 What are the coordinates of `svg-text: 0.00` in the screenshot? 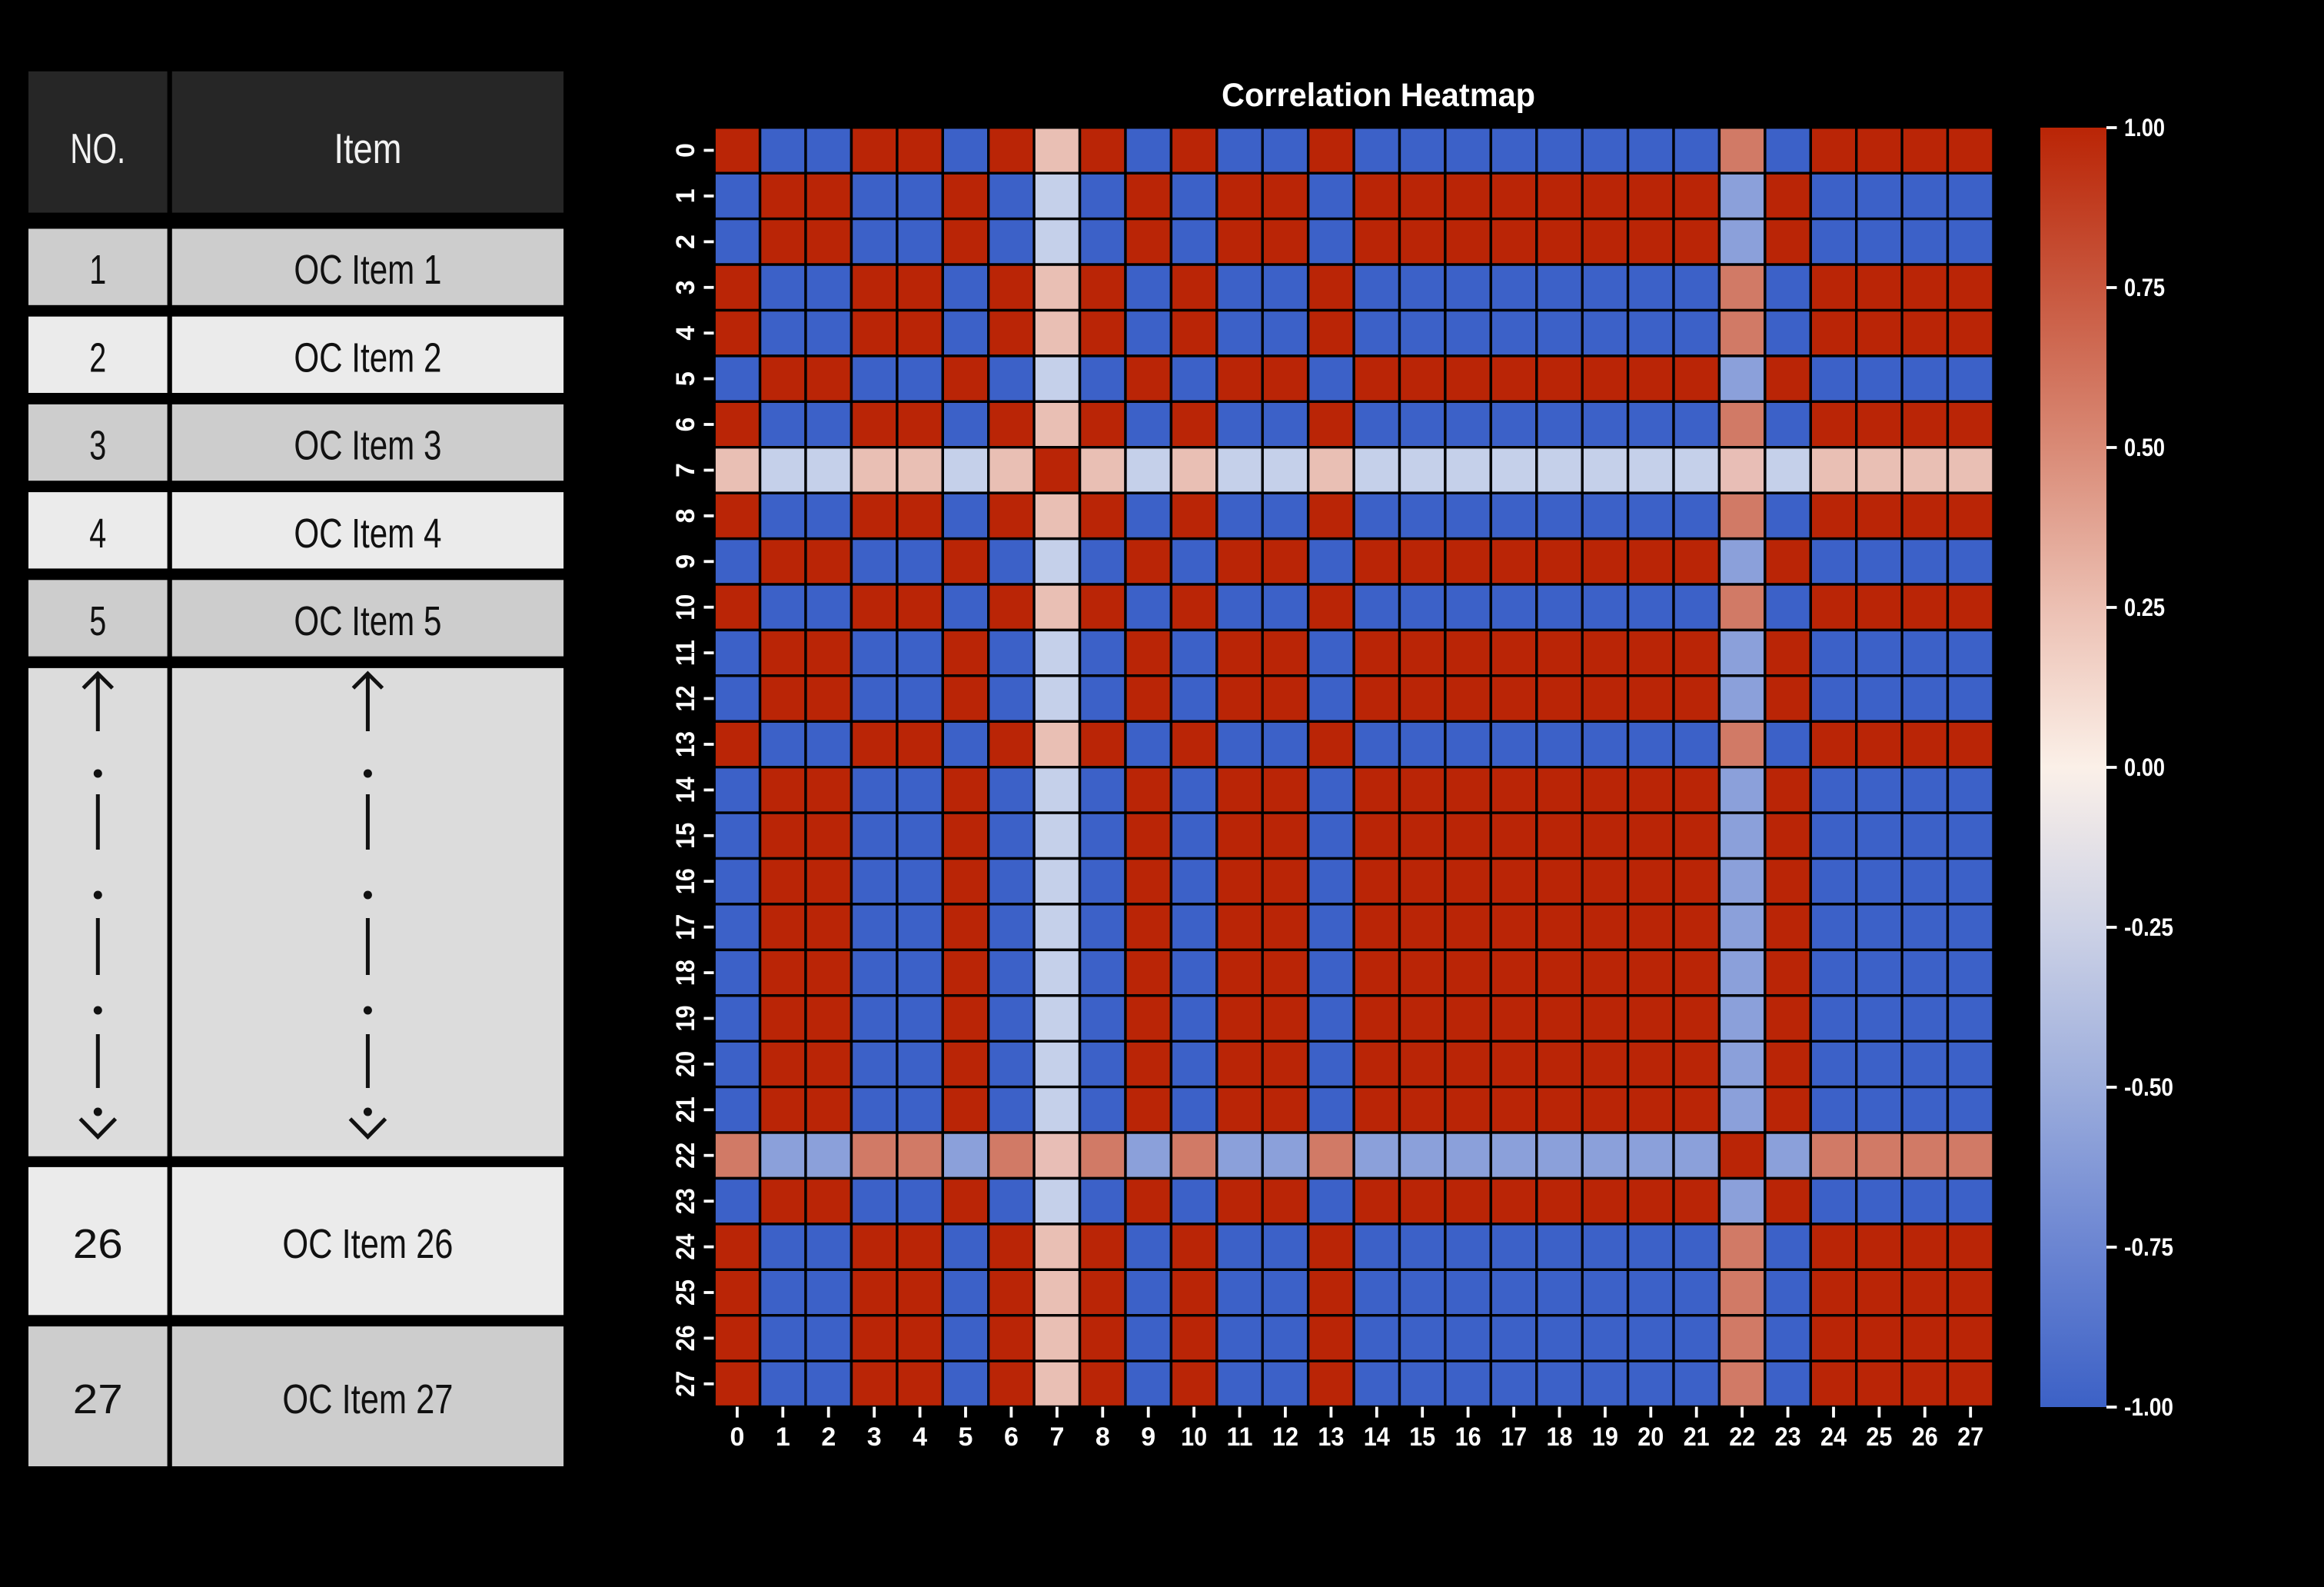 It's located at (2145, 767).